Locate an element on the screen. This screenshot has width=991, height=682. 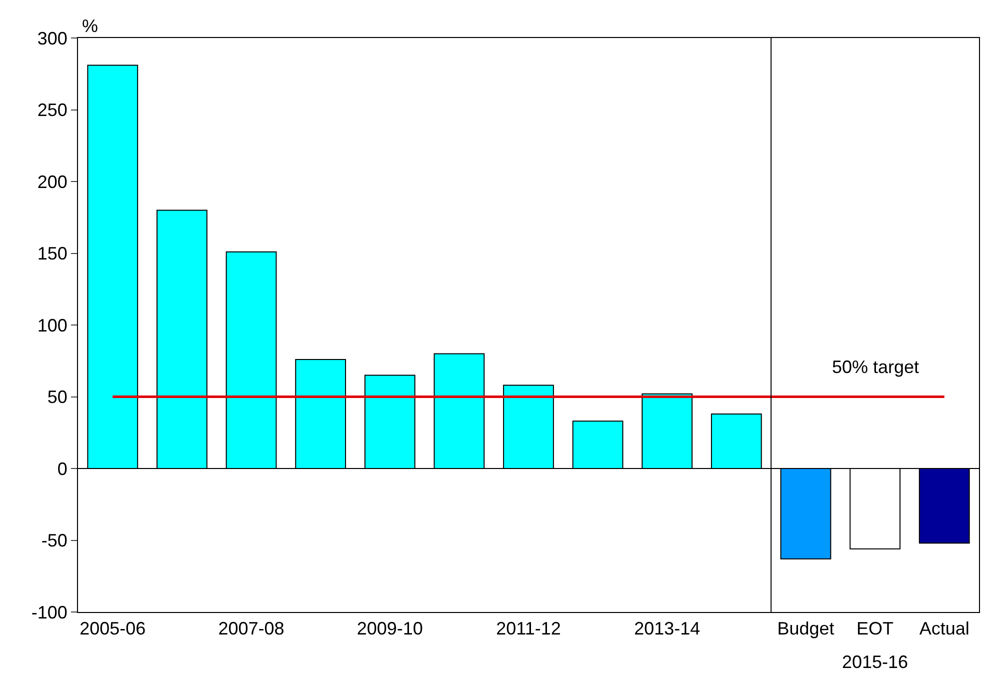
x-tick-label: Actual is located at coordinates (944, 628).